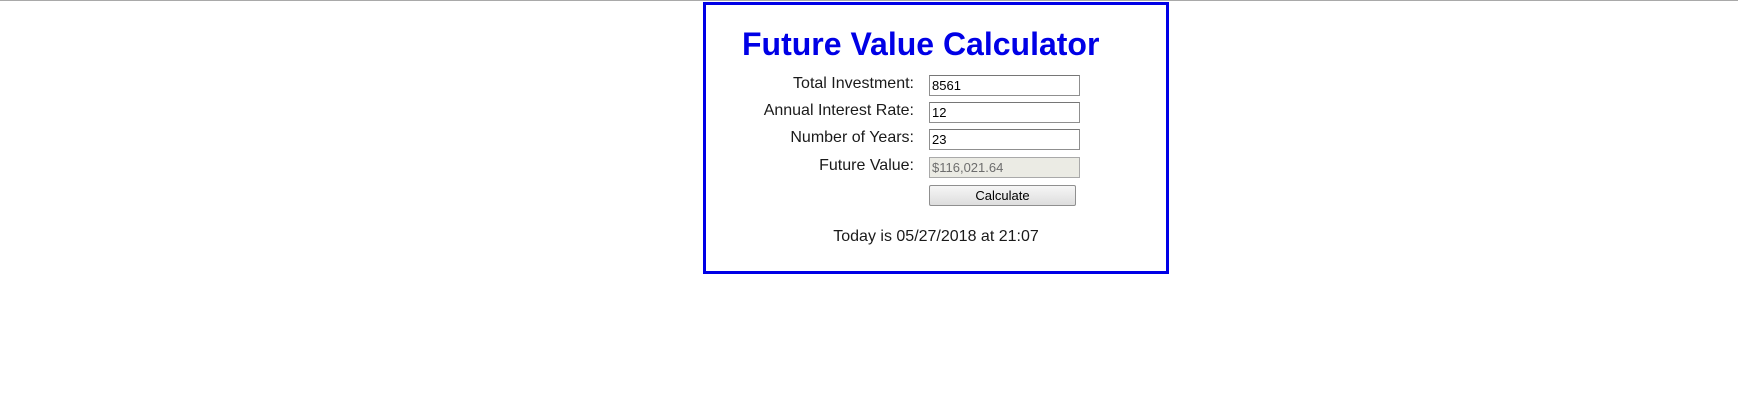  Describe the element at coordinates (866, 165) in the screenshot. I see `future-value-label: Future Value:` at that location.